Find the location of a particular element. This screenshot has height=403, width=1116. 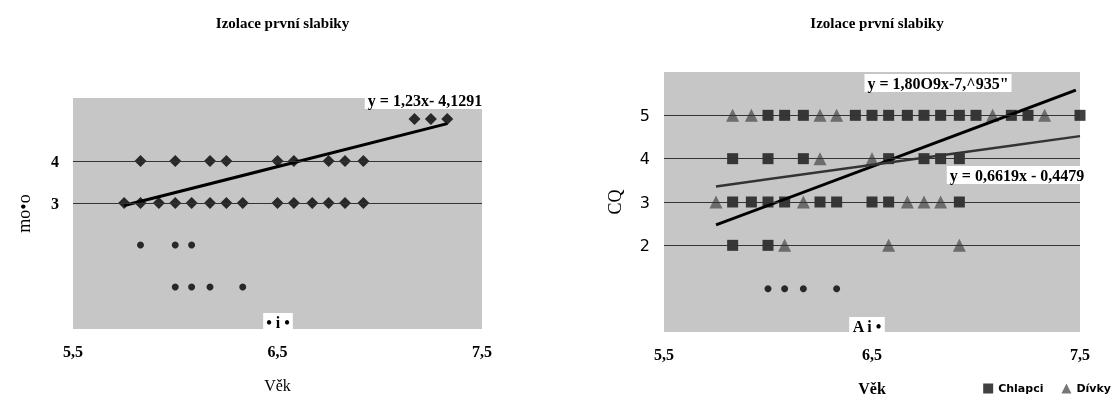

annotation: • i • is located at coordinates (278, 322).